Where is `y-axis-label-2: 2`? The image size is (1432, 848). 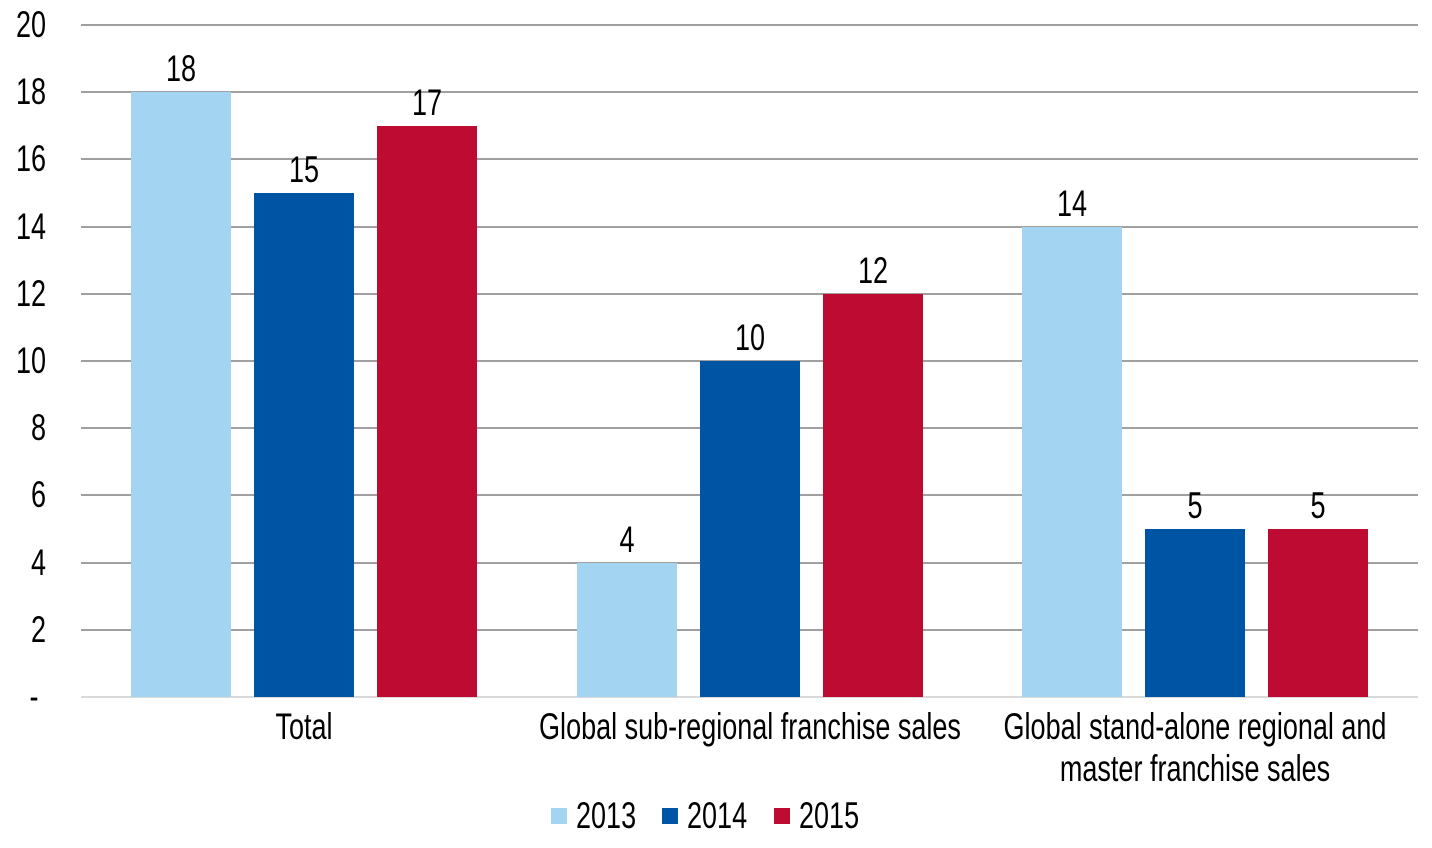
y-axis-label-2: 2 is located at coordinates (38, 629).